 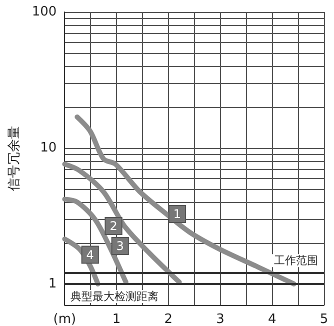 What do you see at coordinates (90, 255) in the screenshot?
I see `series-label: 4` at bounding box center [90, 255].